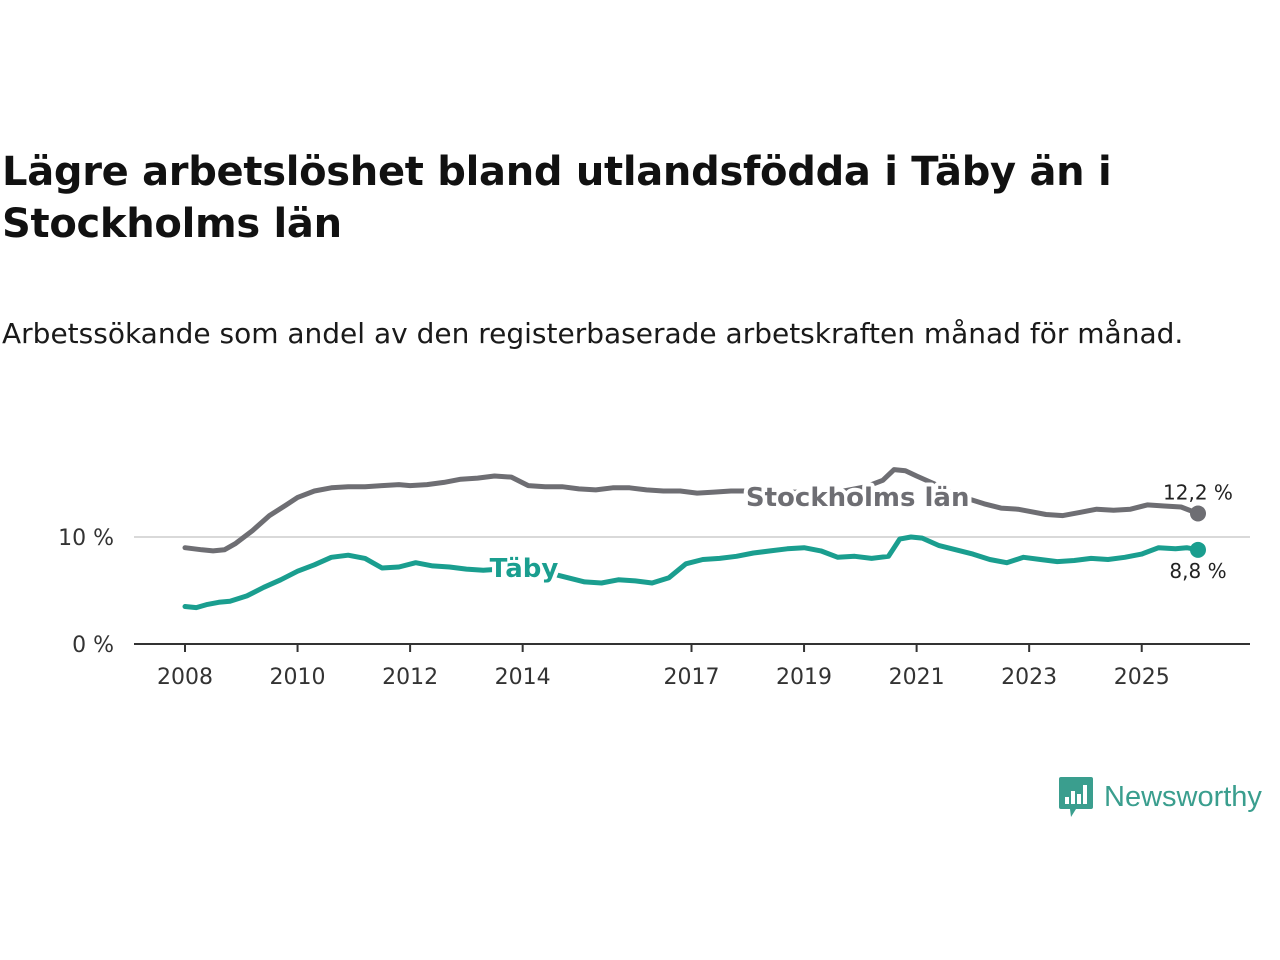 The image size is (1280, 960). I want to click on y-tick-label: 10 %, so click(86, 538).